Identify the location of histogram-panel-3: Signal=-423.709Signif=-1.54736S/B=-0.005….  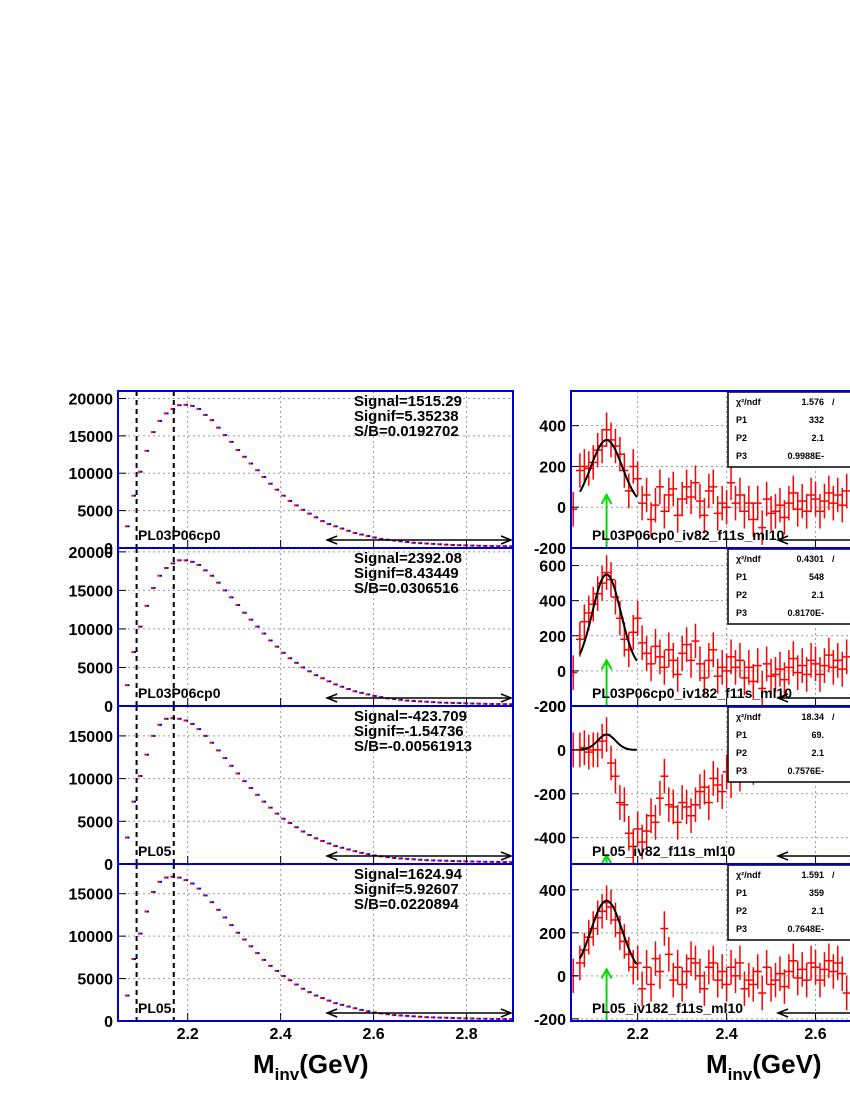
(291, 789).